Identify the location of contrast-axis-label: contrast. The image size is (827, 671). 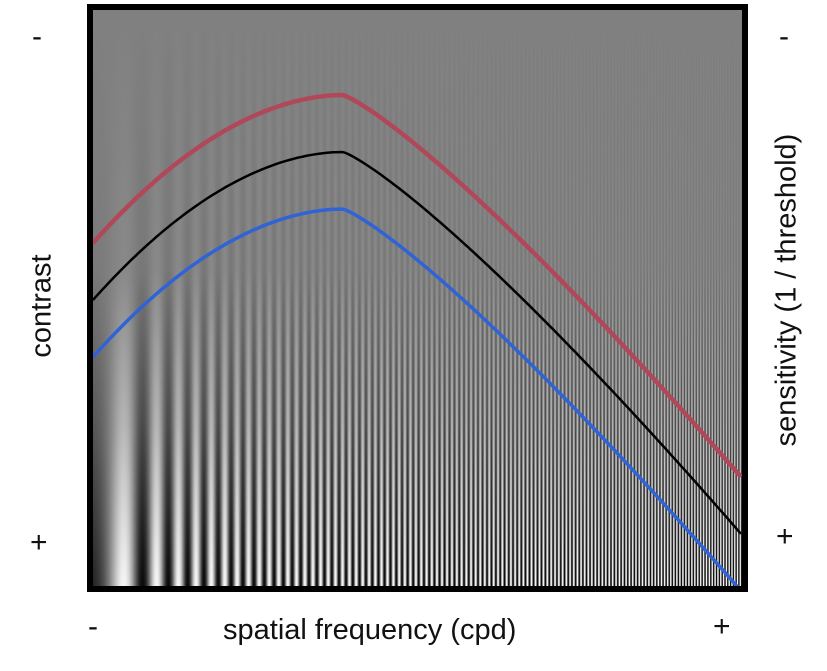
(41, 306).